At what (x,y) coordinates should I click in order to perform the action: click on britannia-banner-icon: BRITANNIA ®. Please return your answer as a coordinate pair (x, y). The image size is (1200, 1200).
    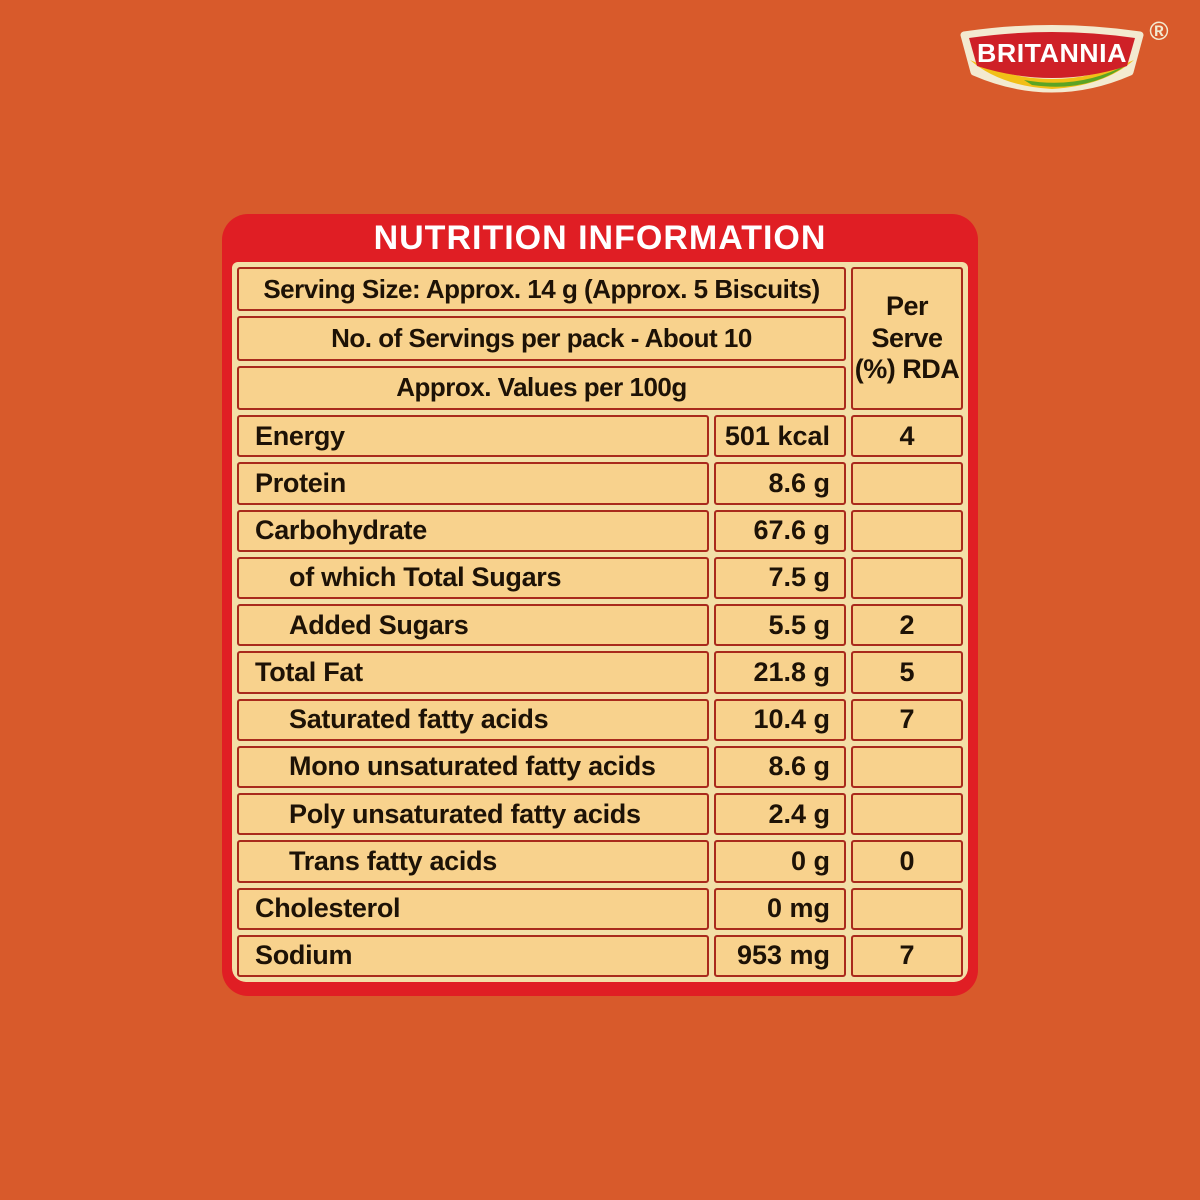
    Looking at the image, I should click on (1064, 55).